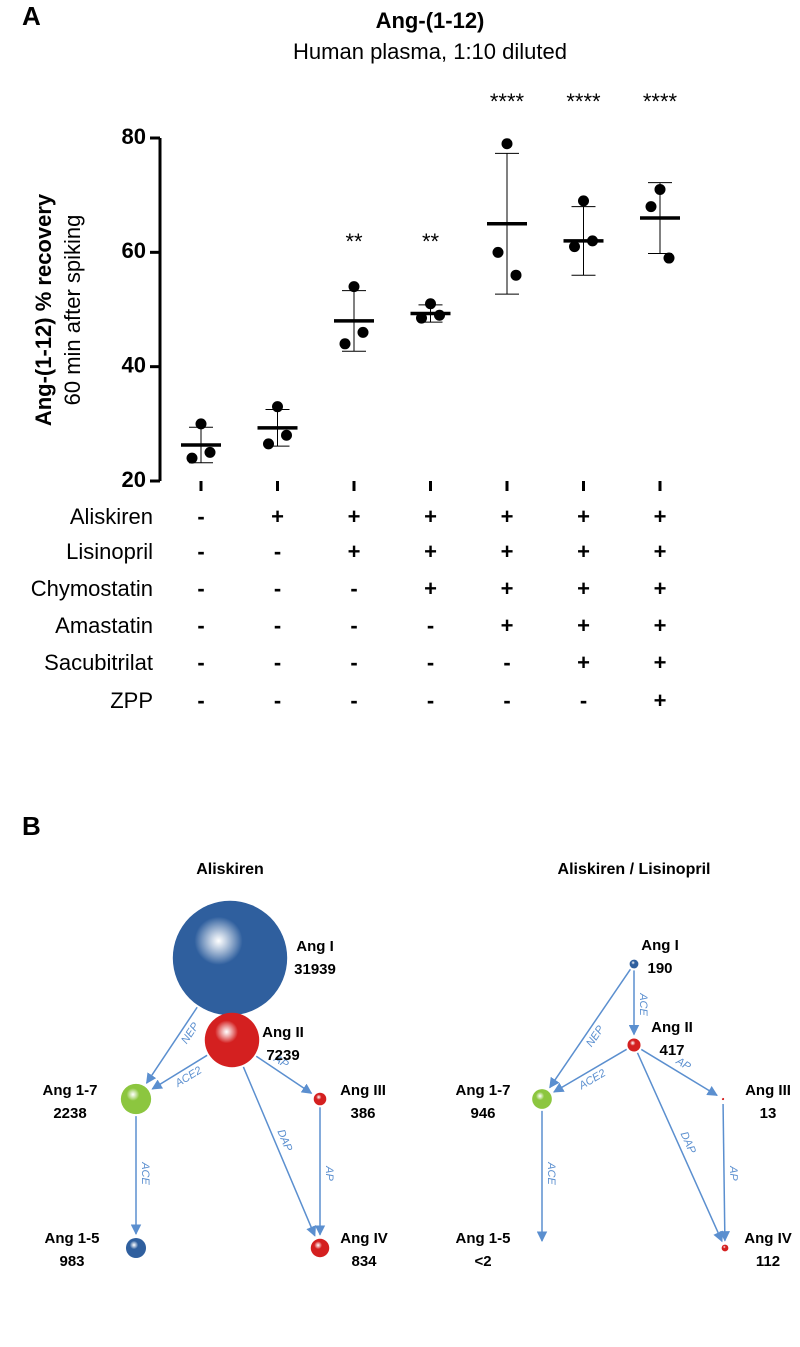  I want to click on node-label: Ang II, so click(283, 1032).